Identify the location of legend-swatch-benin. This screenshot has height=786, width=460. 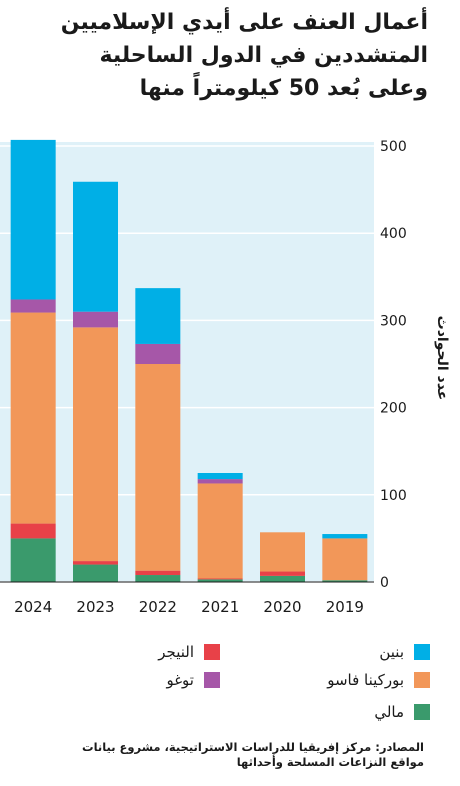
(422, 652).